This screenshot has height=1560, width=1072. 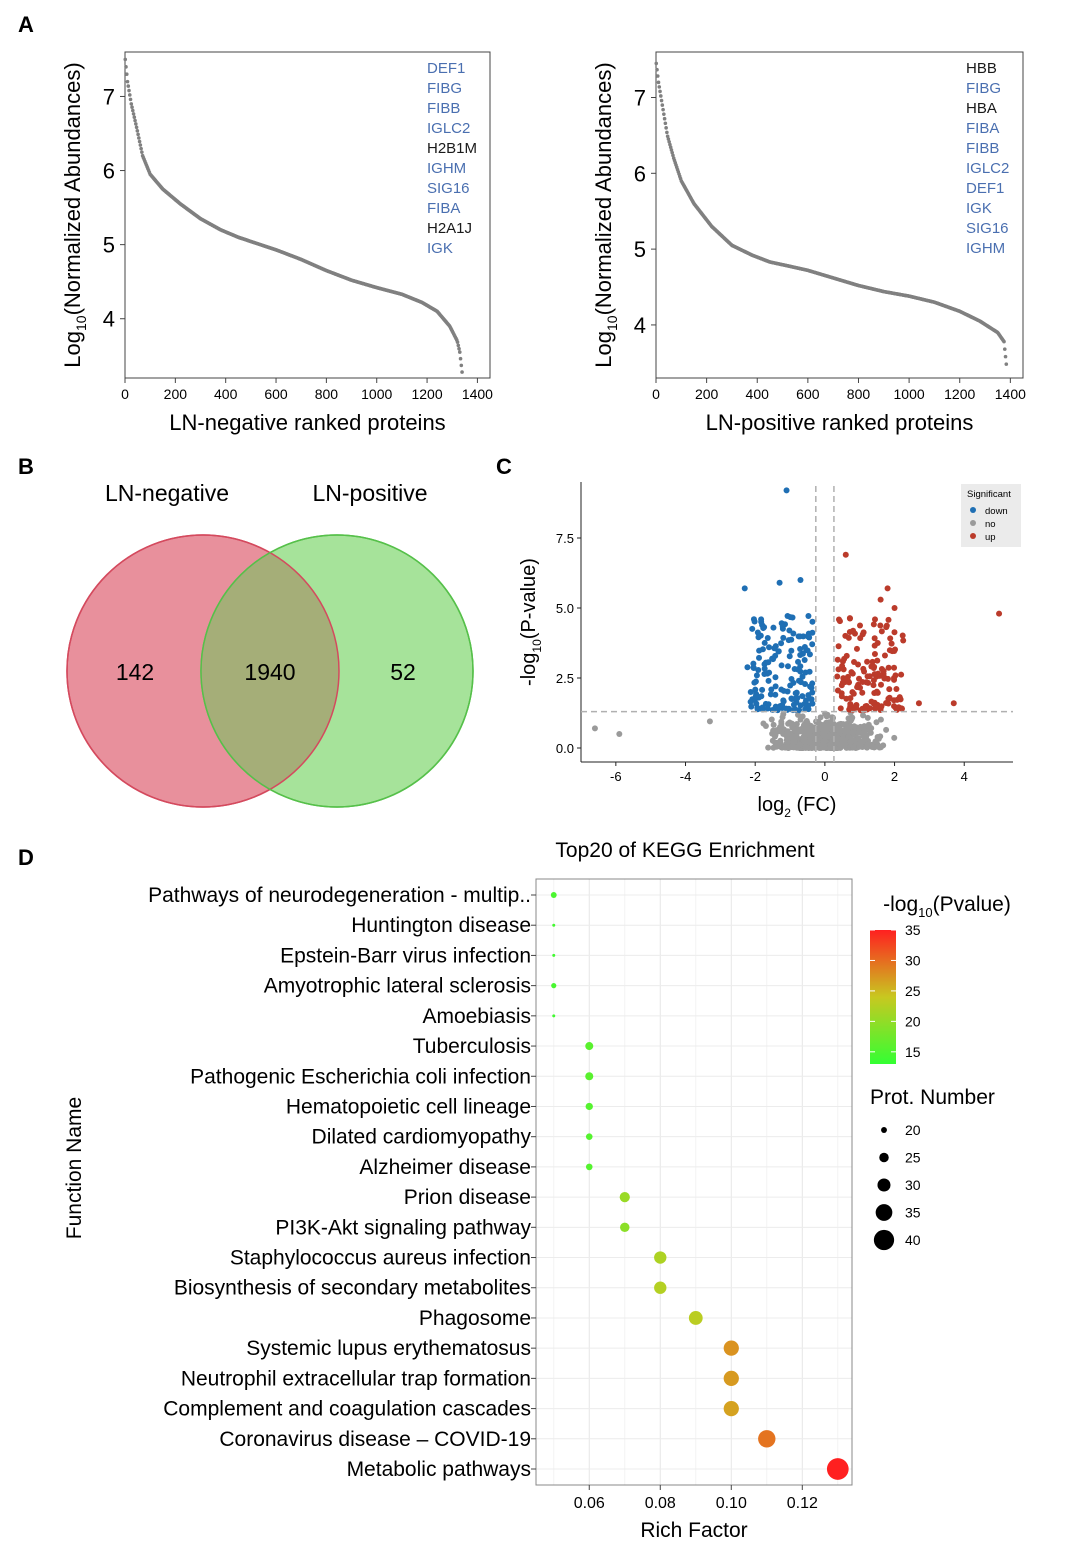 What do you see at coordinates (441, 925) in the screenshot?
I see `term-label: Huntington disease` at bounding box center [441, 925].